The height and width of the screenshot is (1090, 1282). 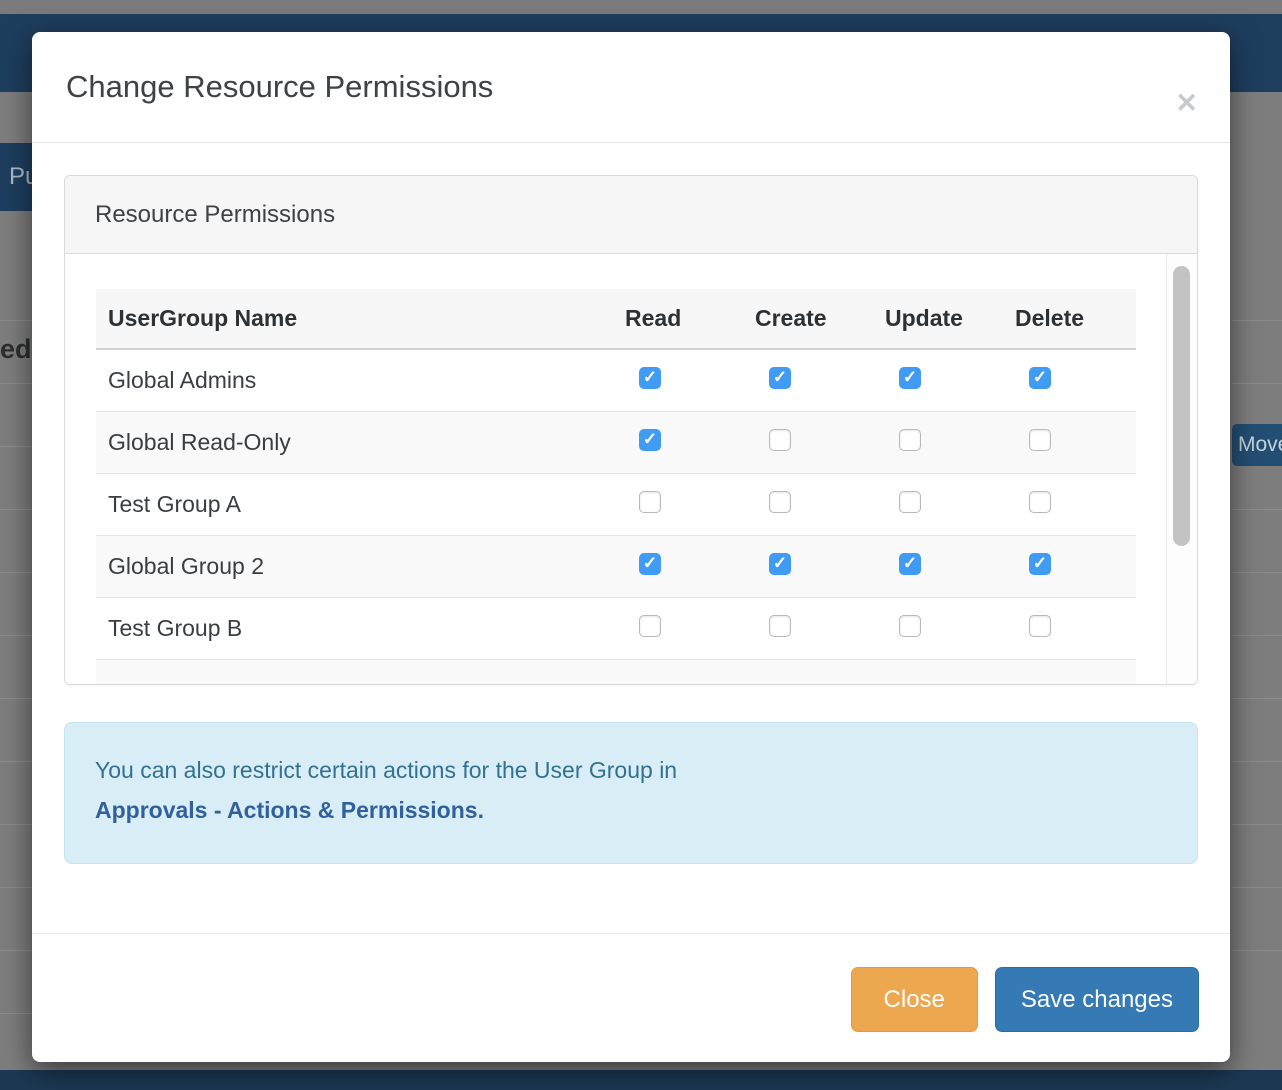 What do you see at coordinates (616, 381) in the screenshot?
I see `table-row: Global Admins` at bounding box center [616, 381].